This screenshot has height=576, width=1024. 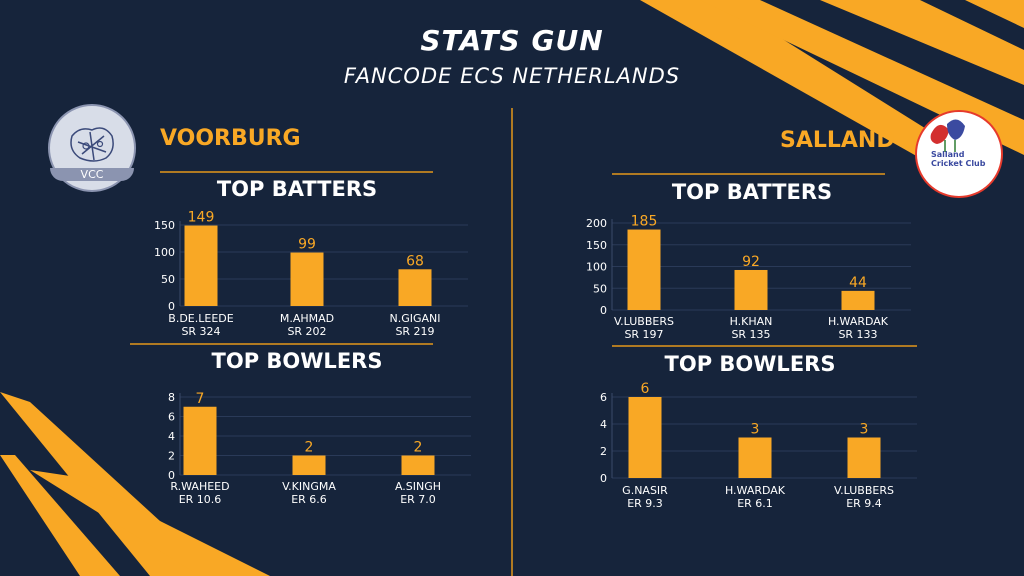 I want to click on x-sublabel: SR 202, so click(x=306, y=331).